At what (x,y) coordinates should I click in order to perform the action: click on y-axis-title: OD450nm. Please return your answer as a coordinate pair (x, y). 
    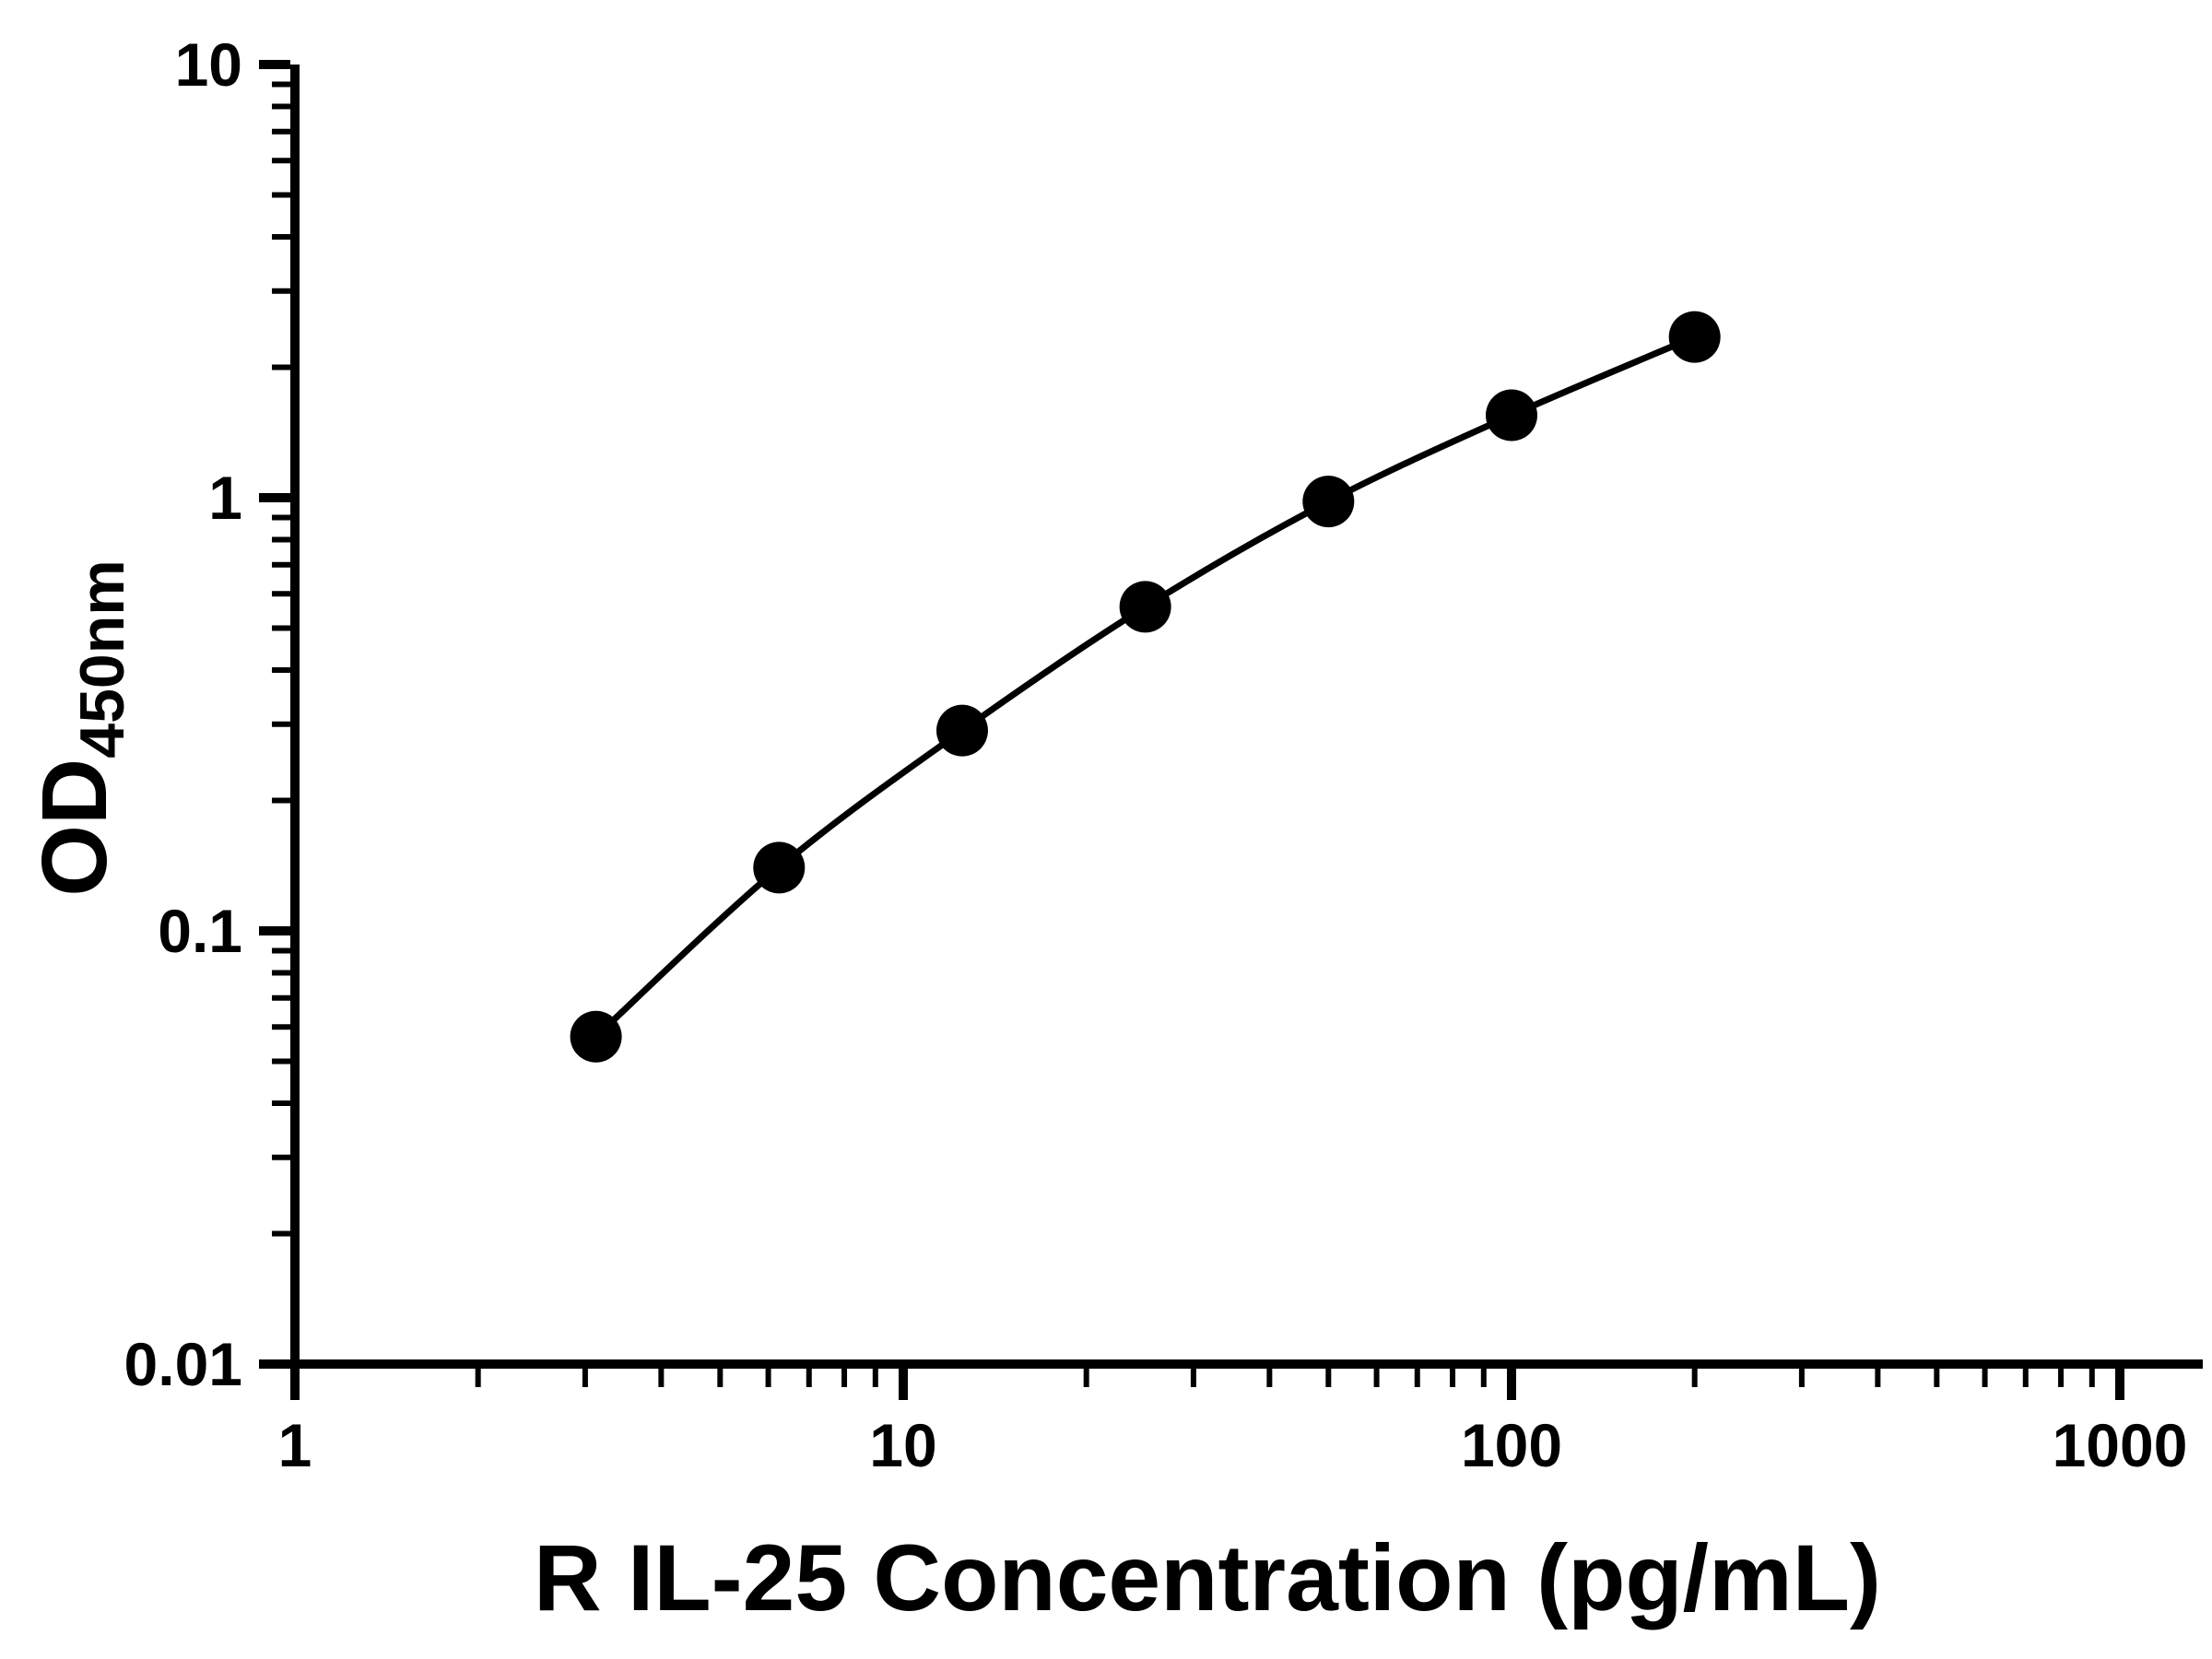
    Looking at the image, I should click on (80, 727).